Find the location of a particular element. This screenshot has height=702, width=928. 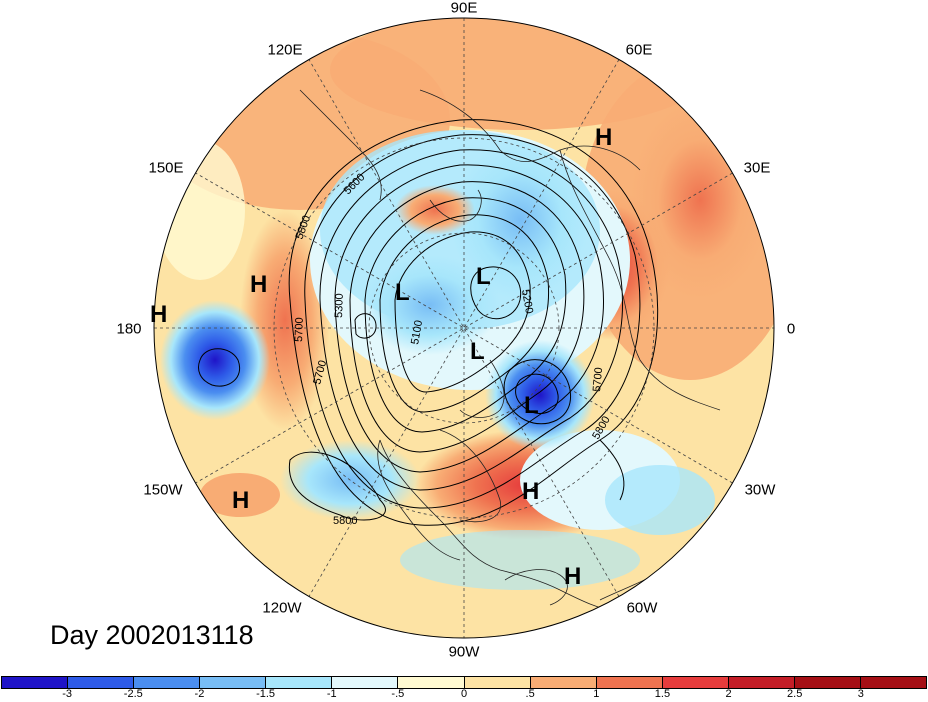

lon-label-180: 180 is located at coordinates (129, 329).